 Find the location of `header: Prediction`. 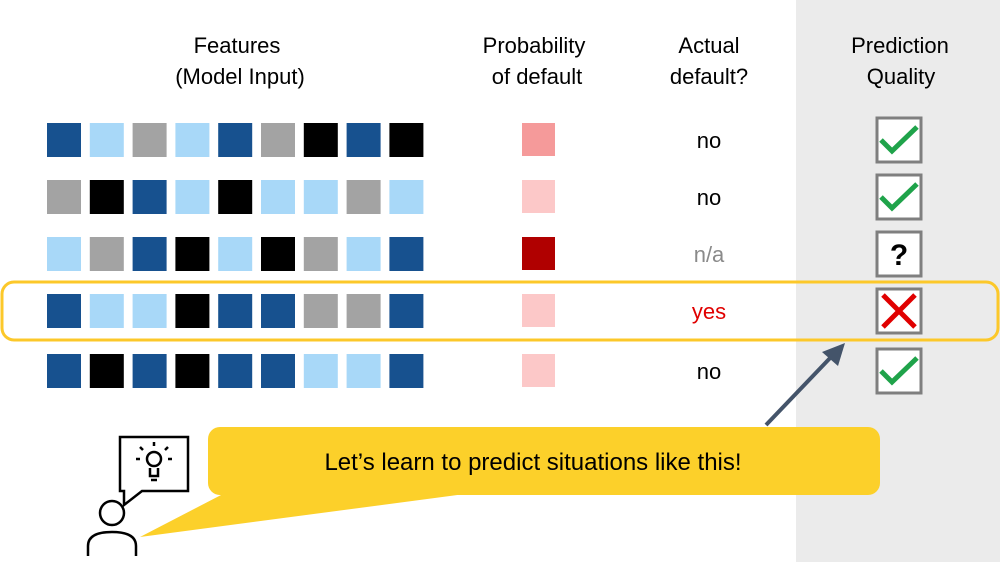

header: Prediction is located at coordinates (900, 45).